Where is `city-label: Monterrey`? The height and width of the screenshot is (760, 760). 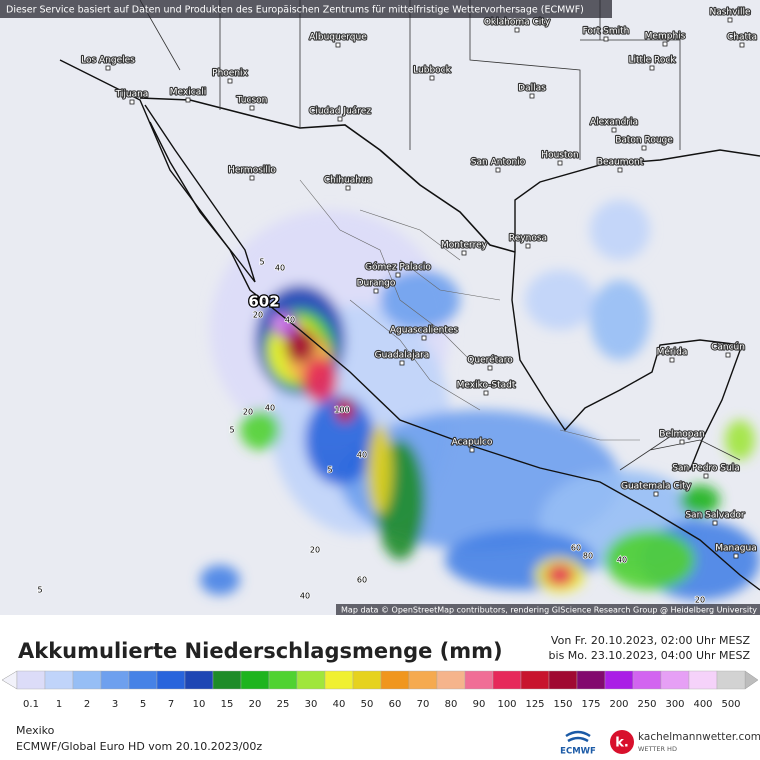
city-label: Monterrey is located at coordinates (464, 246).